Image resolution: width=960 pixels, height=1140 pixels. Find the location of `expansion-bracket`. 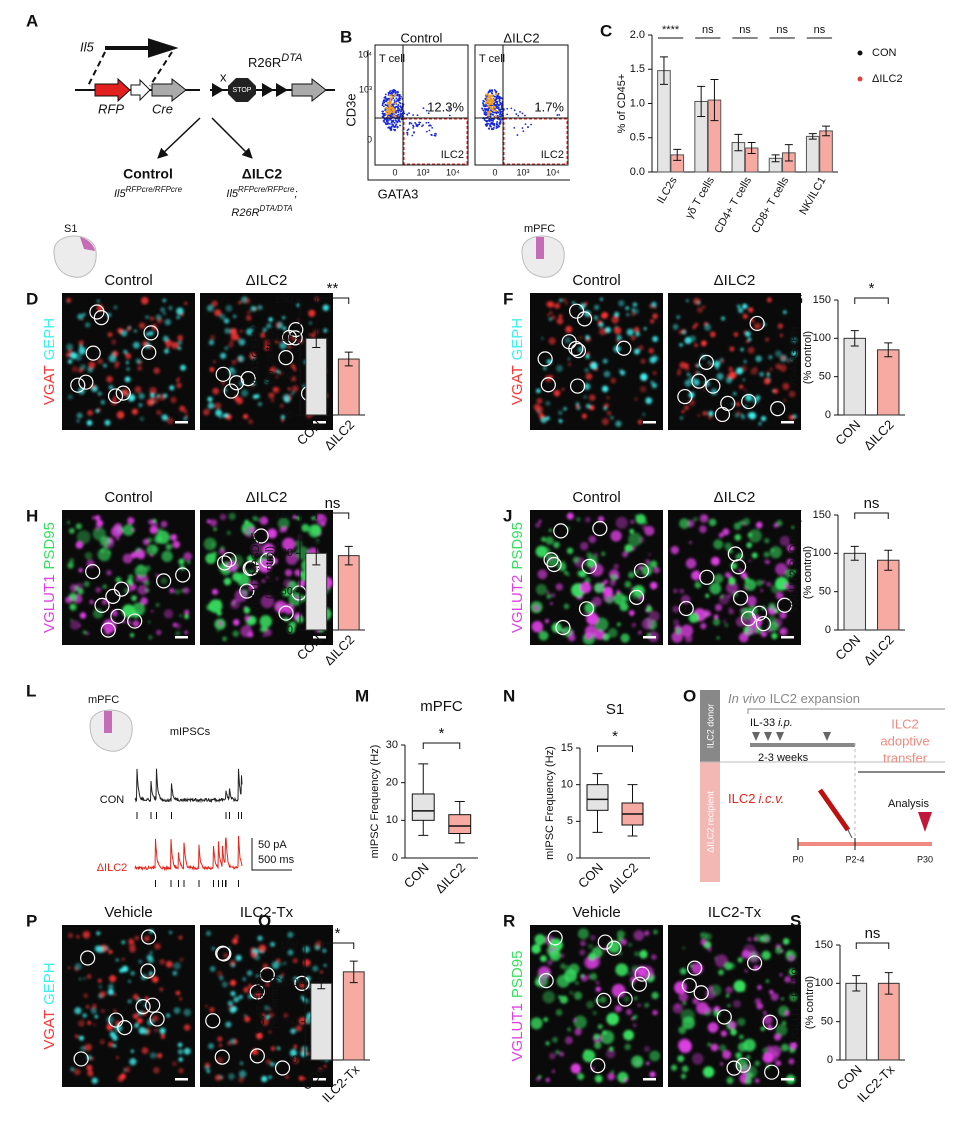

expansion-bracket is located at coordinates (846, 711).